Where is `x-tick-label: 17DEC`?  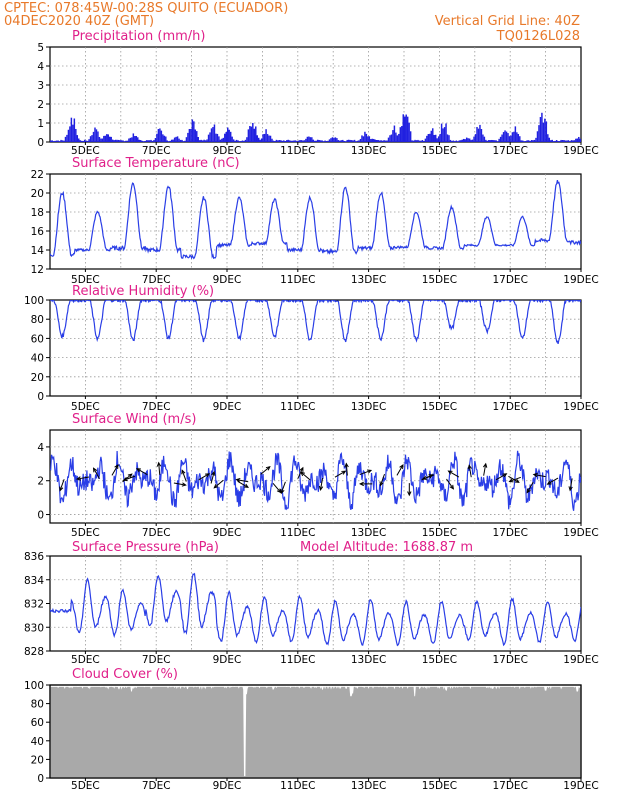
x-tick-label: 17DEC is located at coordinates (509, 151).